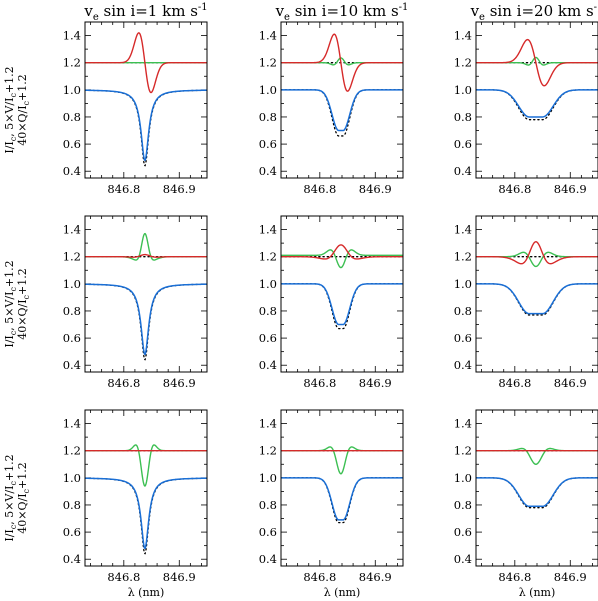 The height and width of the screenshot is (601, 598). I want to click on y-axis-label-row-2: I/Ic, 5×V/Ic+1.240×Q/Ic+1.2, so click(17, 303).